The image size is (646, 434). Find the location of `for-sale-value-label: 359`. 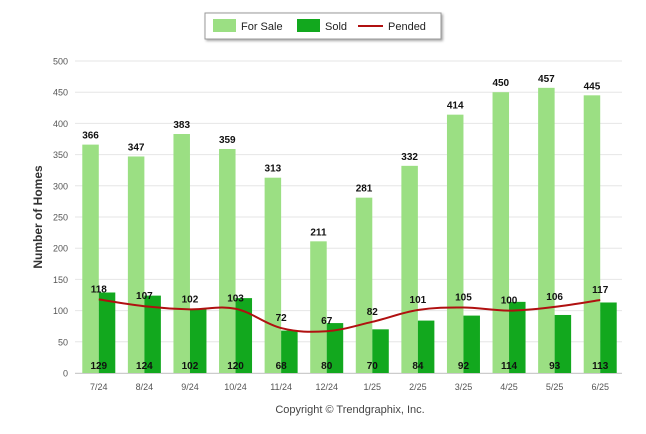

for-sale-value-label: 359 is located at coordinates (227, 140).